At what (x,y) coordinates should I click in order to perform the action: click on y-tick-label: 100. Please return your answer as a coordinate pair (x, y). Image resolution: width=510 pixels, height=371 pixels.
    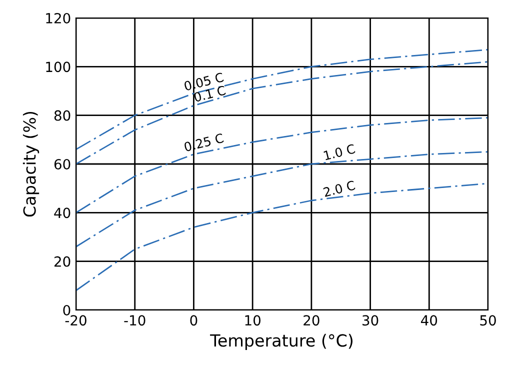
    Looking at the image, I should click on (58, 67).